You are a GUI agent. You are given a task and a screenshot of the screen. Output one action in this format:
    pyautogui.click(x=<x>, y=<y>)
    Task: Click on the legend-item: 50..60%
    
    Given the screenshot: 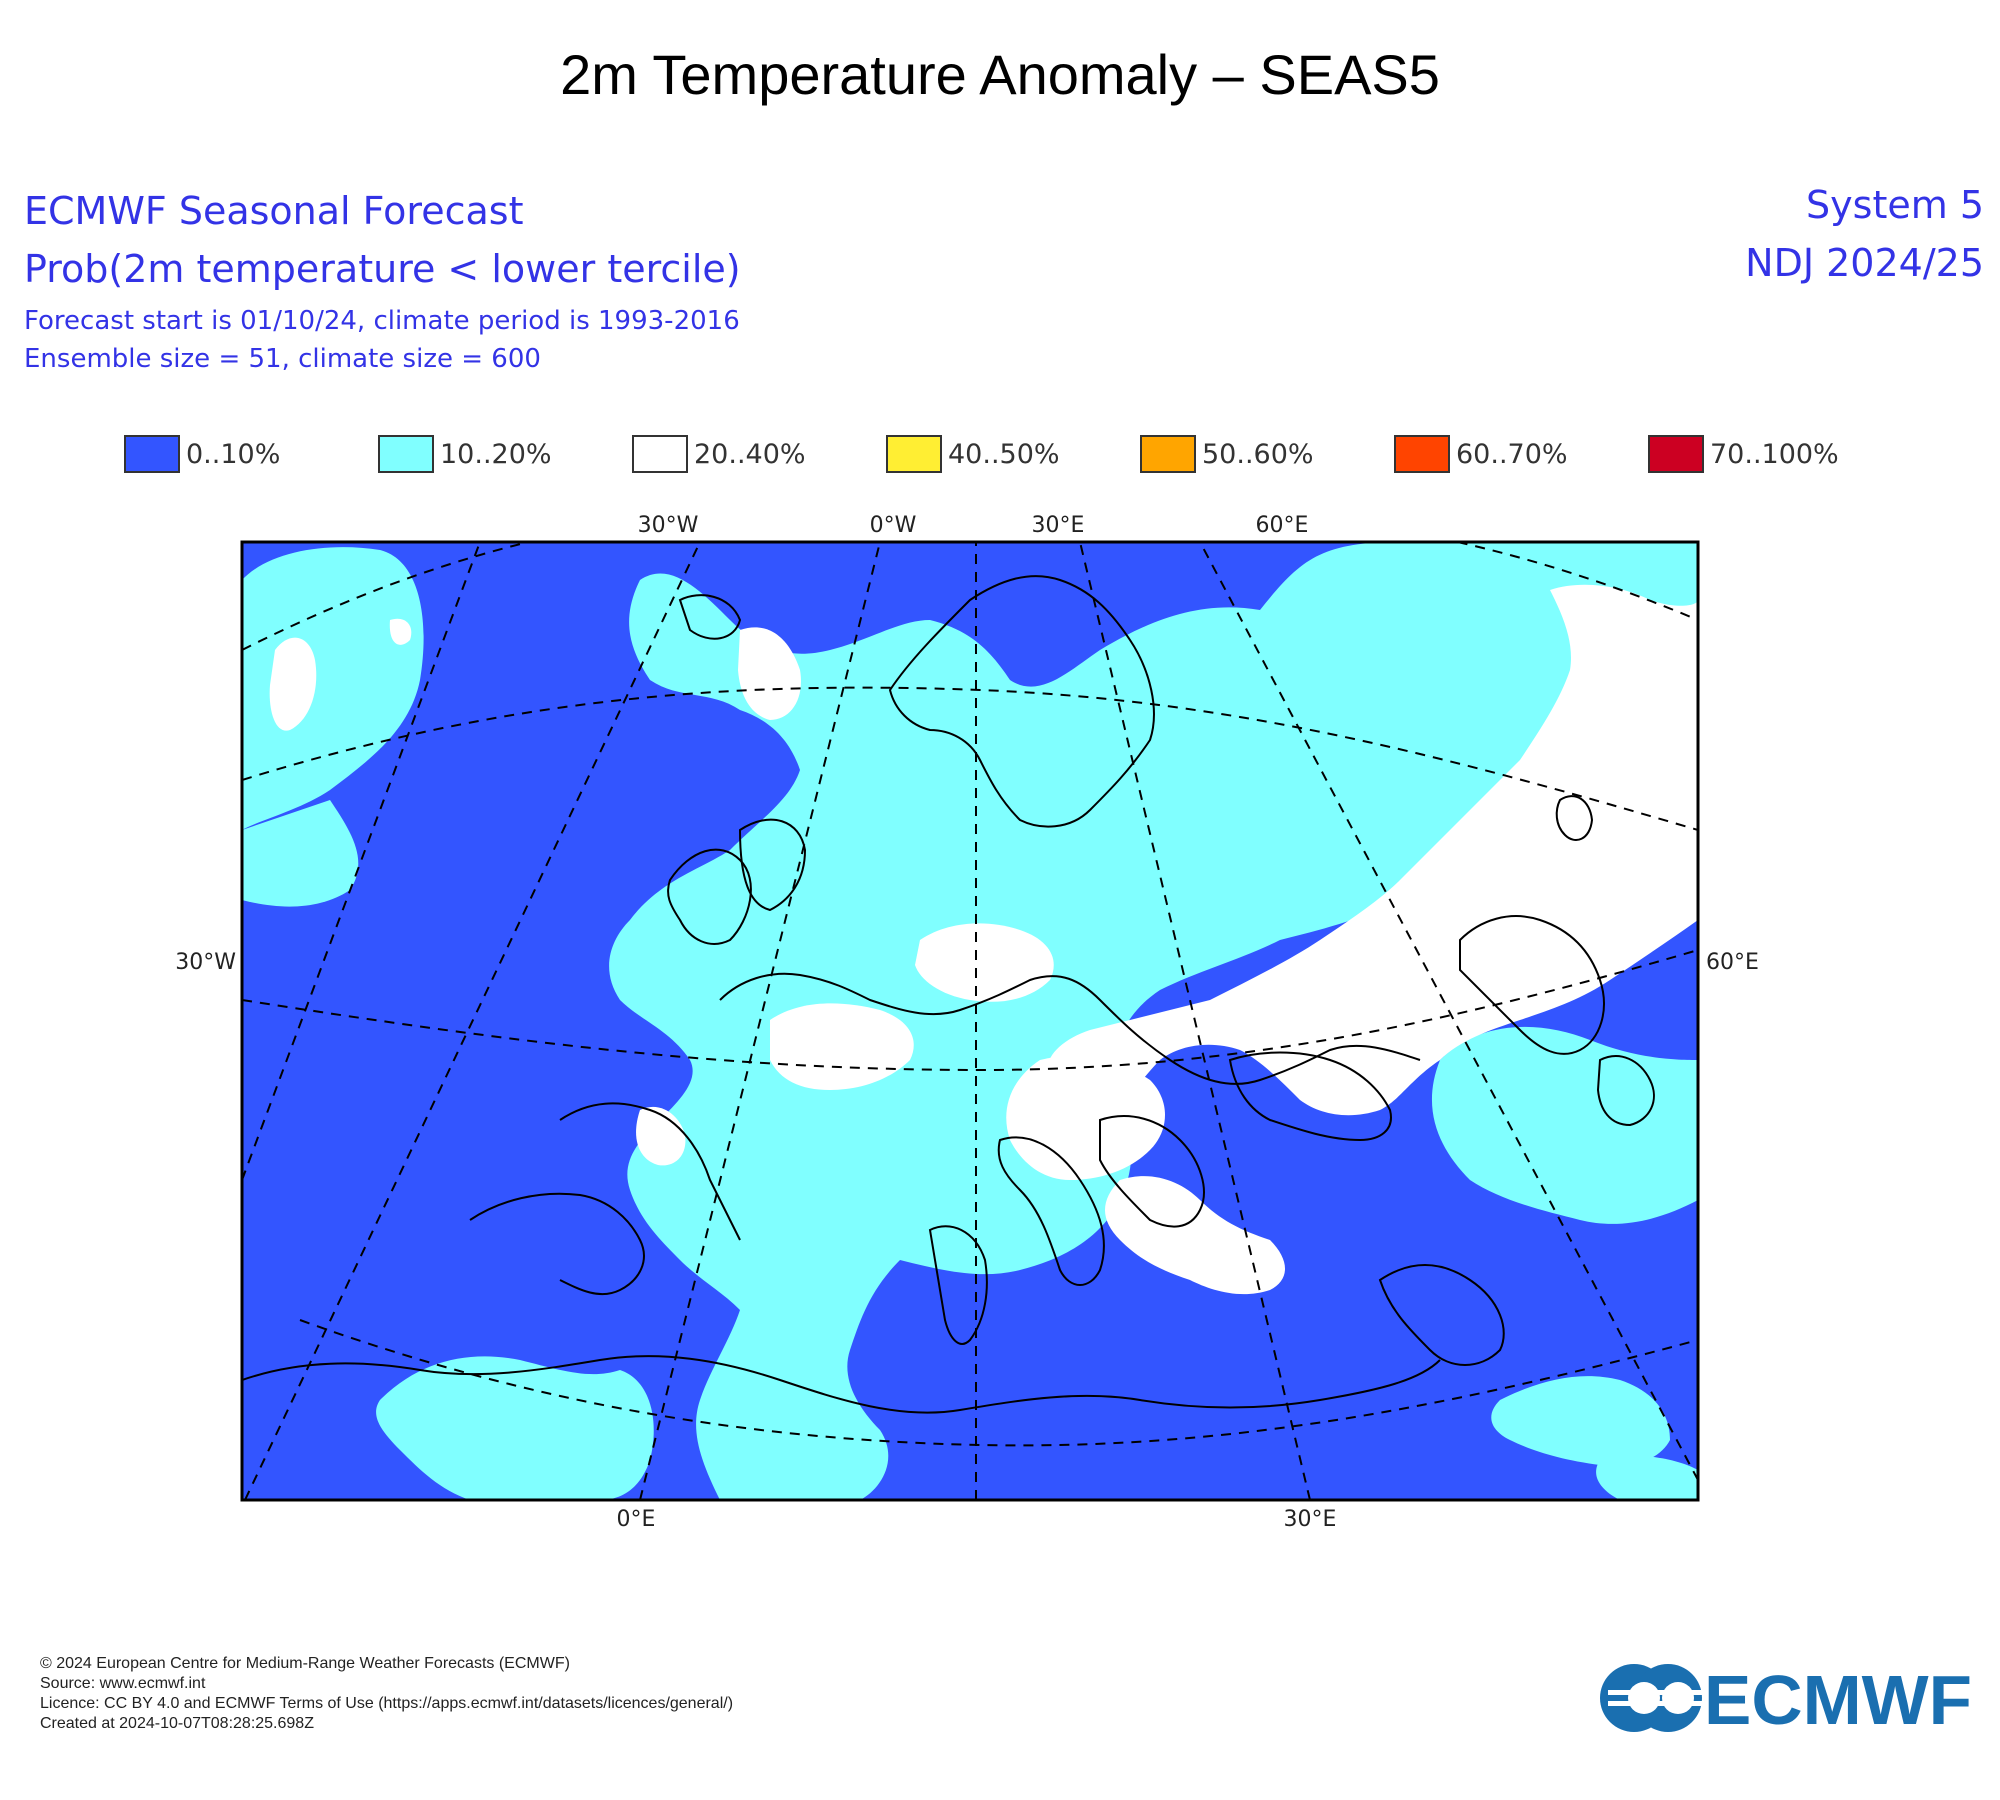 What is the action you would take?
    pyautogui.click(x=1227, y=454)
    